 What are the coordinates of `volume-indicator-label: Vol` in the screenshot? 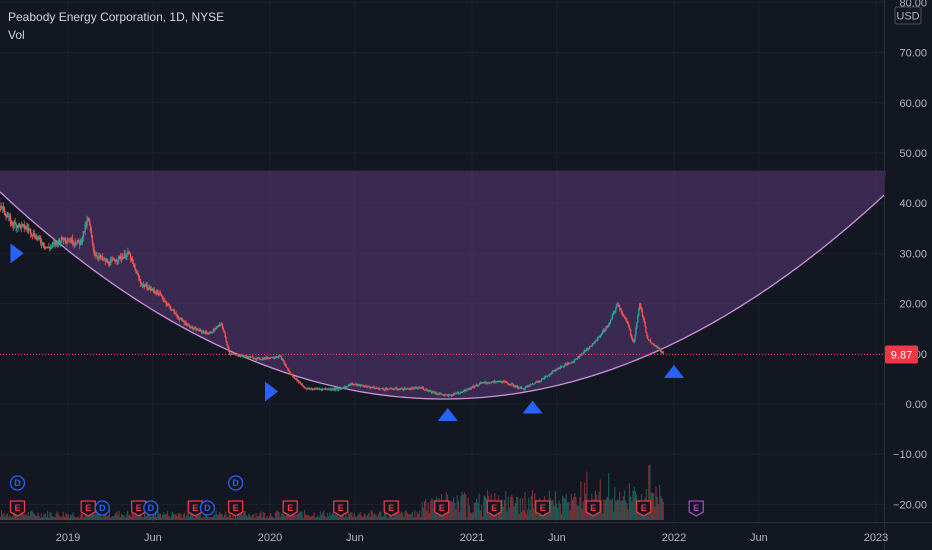 It's located at (16, 35).